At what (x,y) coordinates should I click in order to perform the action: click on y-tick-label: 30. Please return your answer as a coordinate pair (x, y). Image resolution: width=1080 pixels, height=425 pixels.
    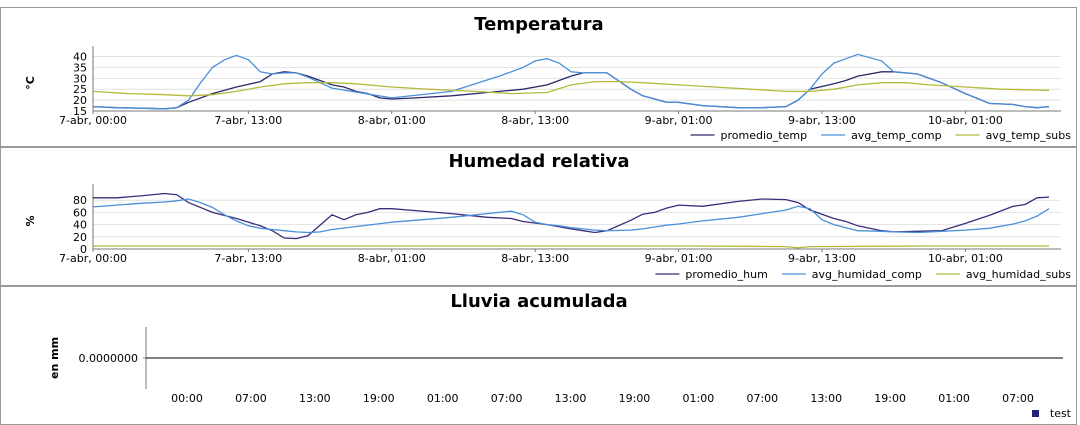
    Looking at the image, I should click on (80, 78).